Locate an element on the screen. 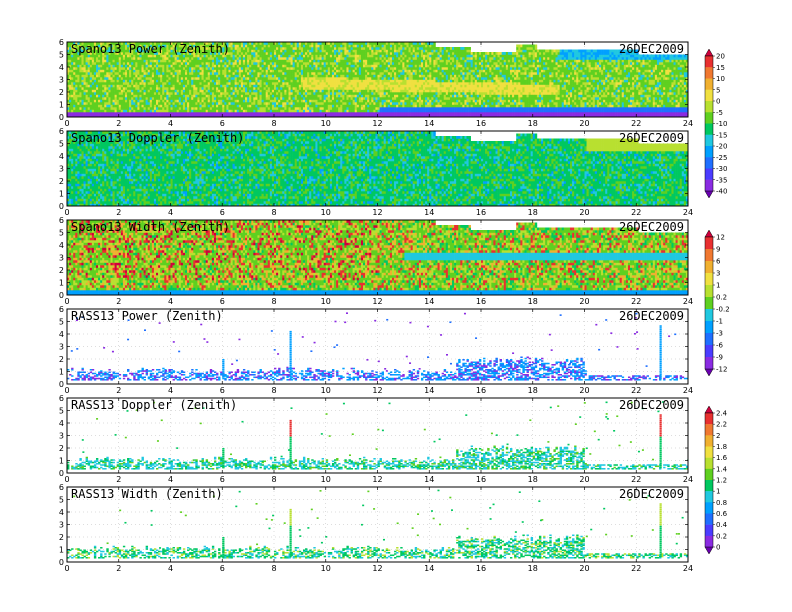 The height and width of the screenshot is (612, 792). colorbar-3: 2.4 2.2 2 1.8 1.6 1.4 1.2 1 0.8 0.6 0.4 0.2 0 is located at coordinates (716, 480).